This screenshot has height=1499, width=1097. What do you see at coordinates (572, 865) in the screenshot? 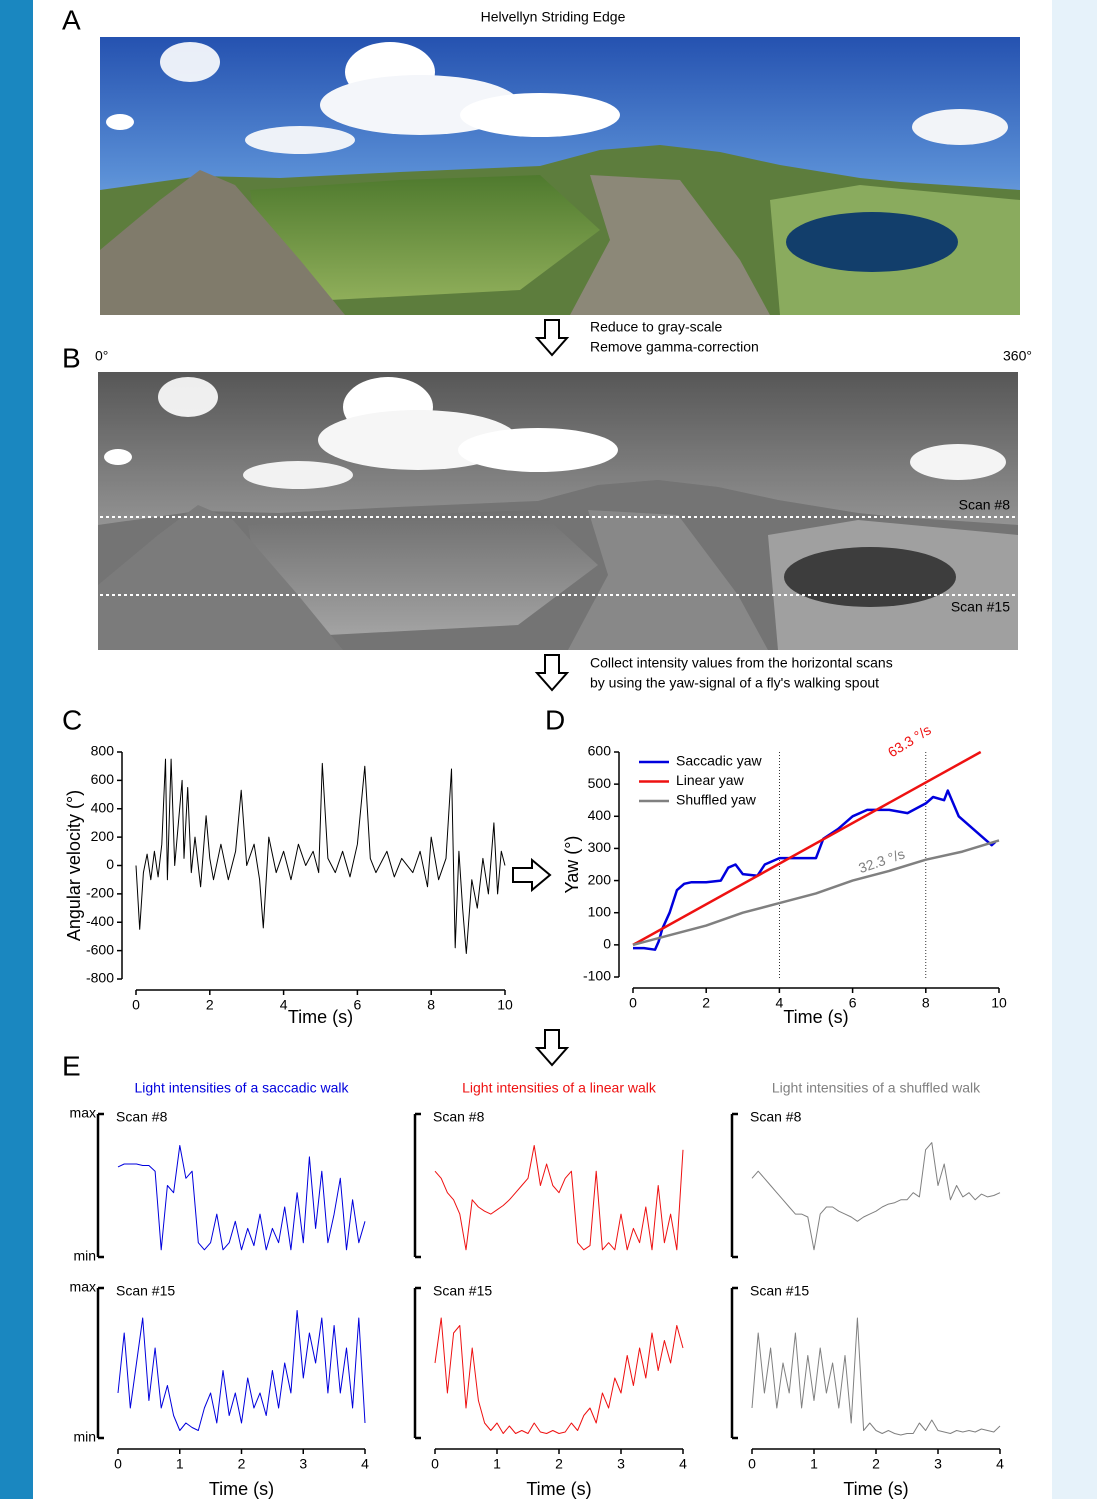
I see `y-axis-label: Yaw (°)` at bounding box center [572, 865].